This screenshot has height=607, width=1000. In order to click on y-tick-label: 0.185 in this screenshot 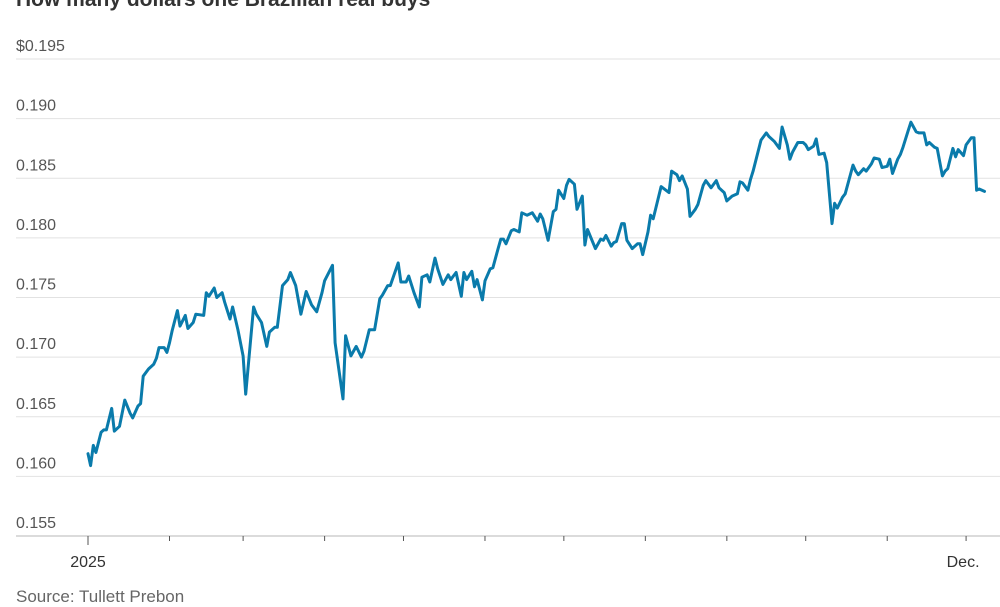, I will do `click(36, 165)`.